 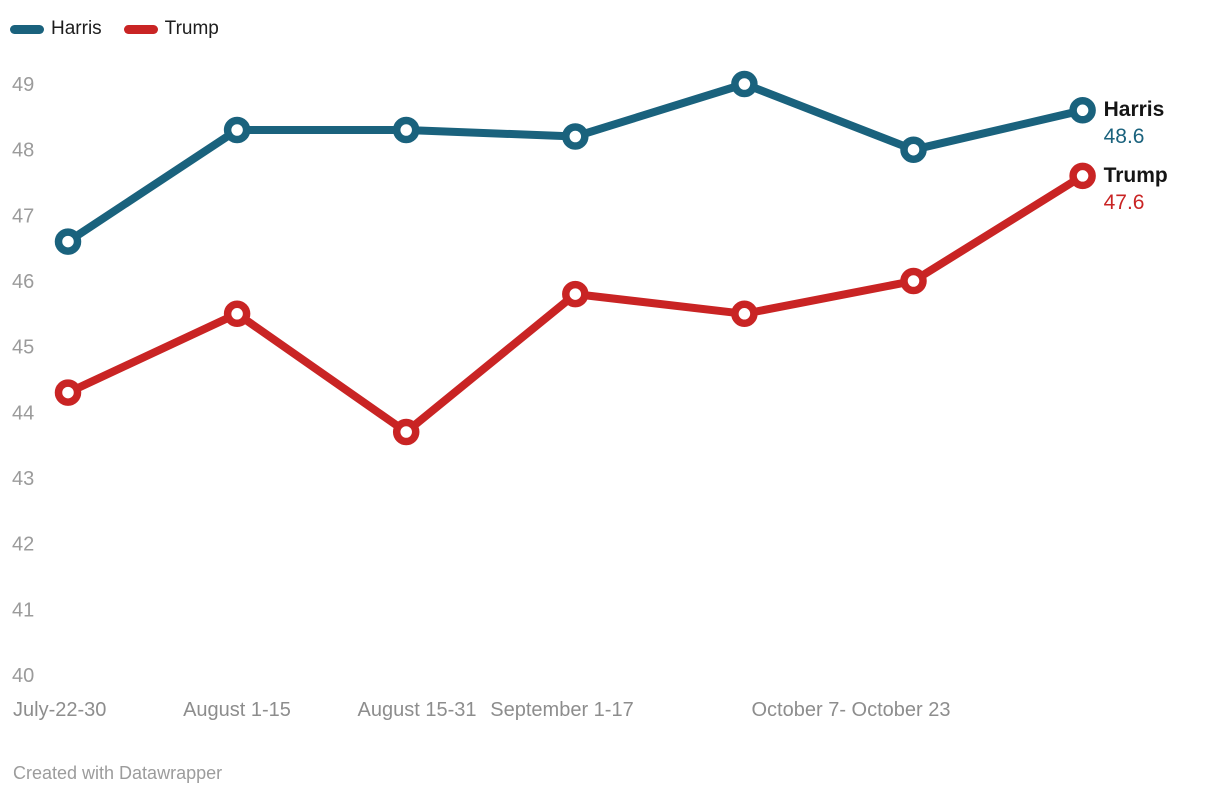 What do you see at coordinates (1124, 202) in the screenshot?
I see `series-end-value-trump: 47.6` at bounding box center [1124, 202].